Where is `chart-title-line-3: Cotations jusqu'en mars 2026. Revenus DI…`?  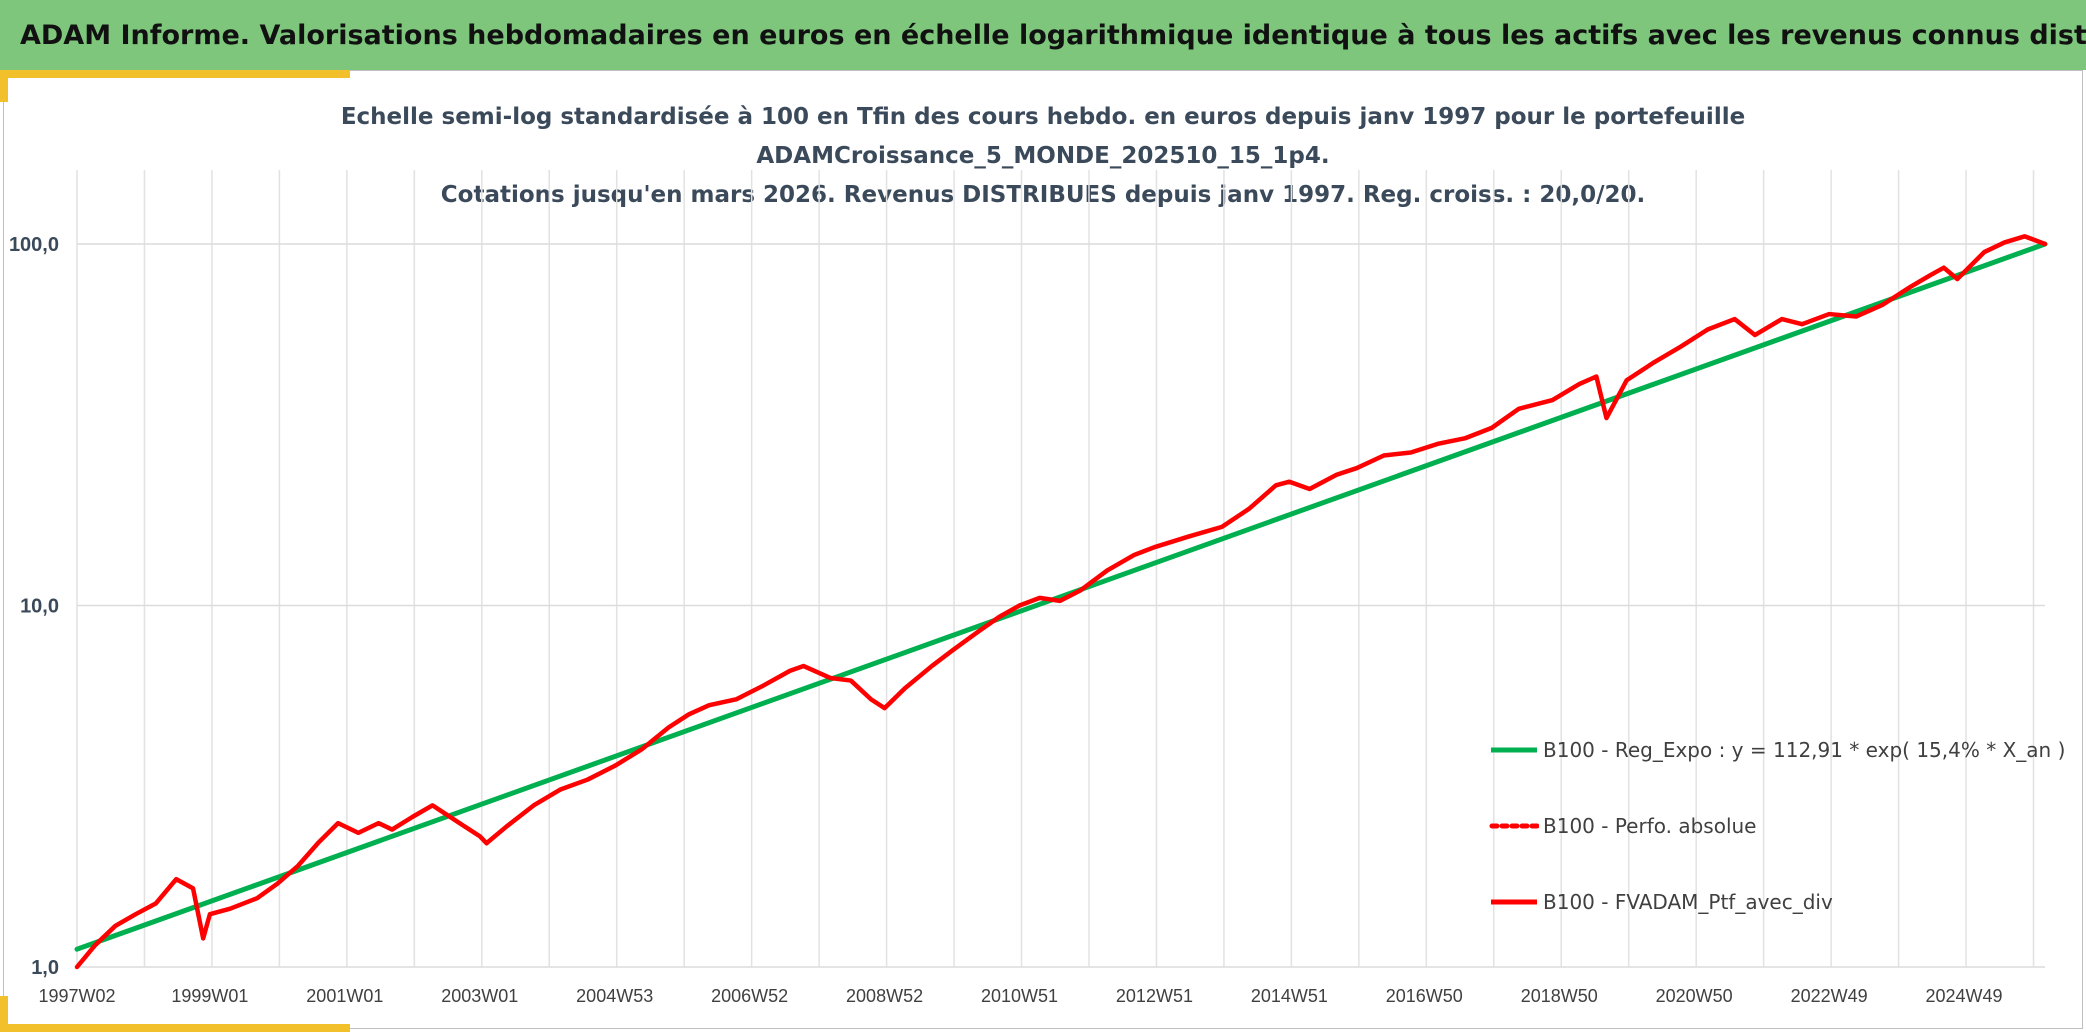 chart-title-line-3: Cotations jusqu'en mars 2026. Revenus DI… is located at coordinates (1043, 195).